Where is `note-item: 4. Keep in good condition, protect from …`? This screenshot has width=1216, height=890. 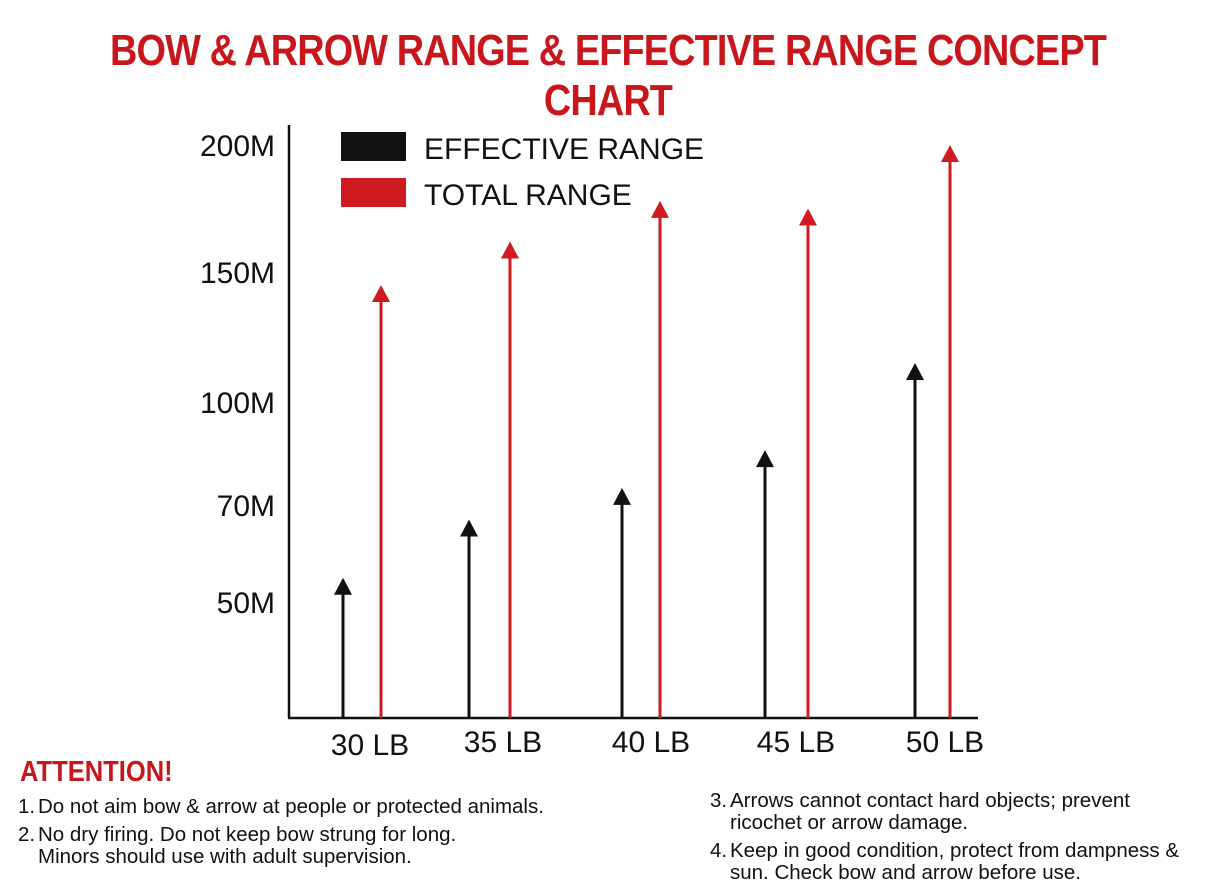
note-item: 4. Keep in good condition, protect from … is located at coordinates (960, 862).